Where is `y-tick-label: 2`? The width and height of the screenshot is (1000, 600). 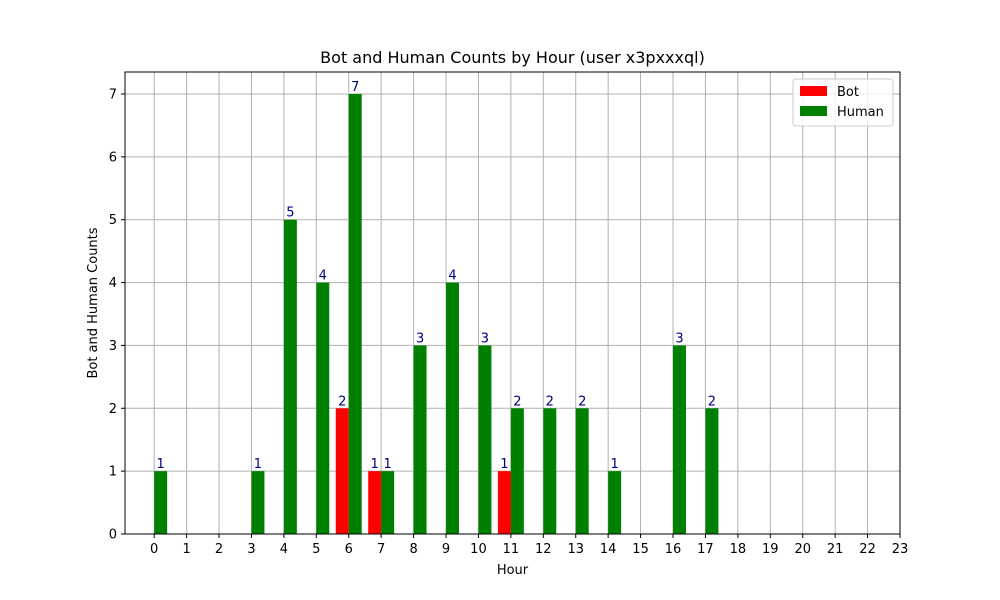 y-tick-label: 2 is located at coordinates (113, 409).